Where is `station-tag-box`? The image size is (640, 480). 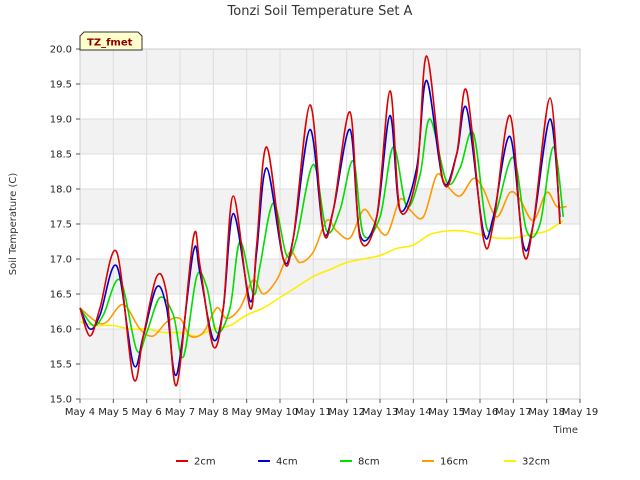 station-tag-box is located at coordinates (111, 41).